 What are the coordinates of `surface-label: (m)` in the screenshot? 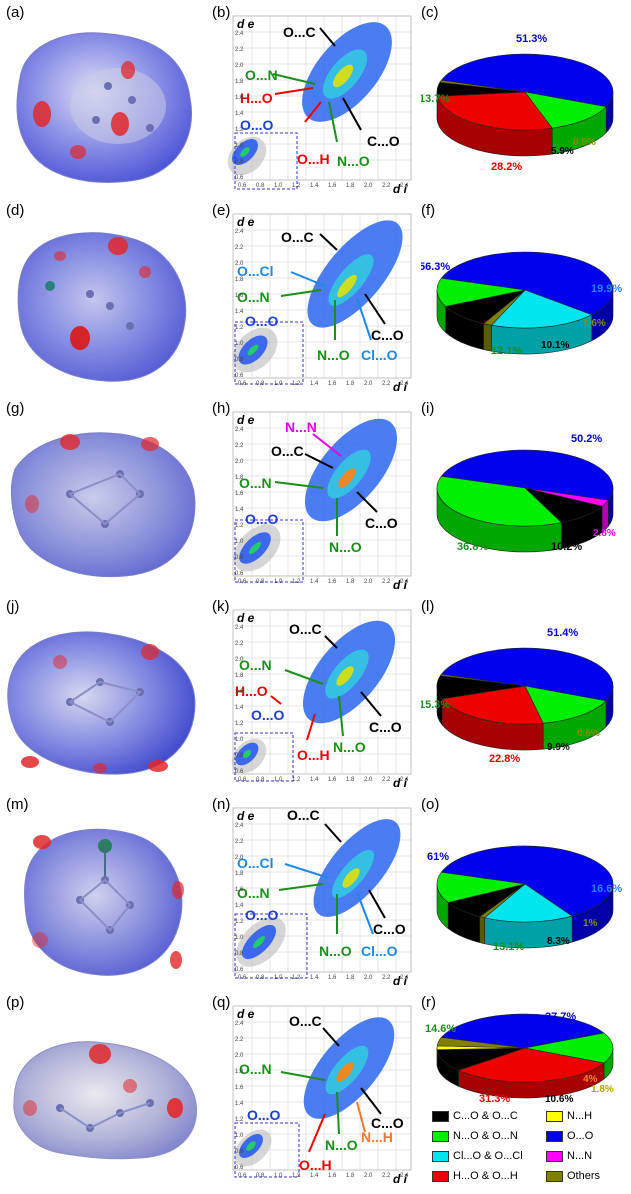 It's located at (17, 804).